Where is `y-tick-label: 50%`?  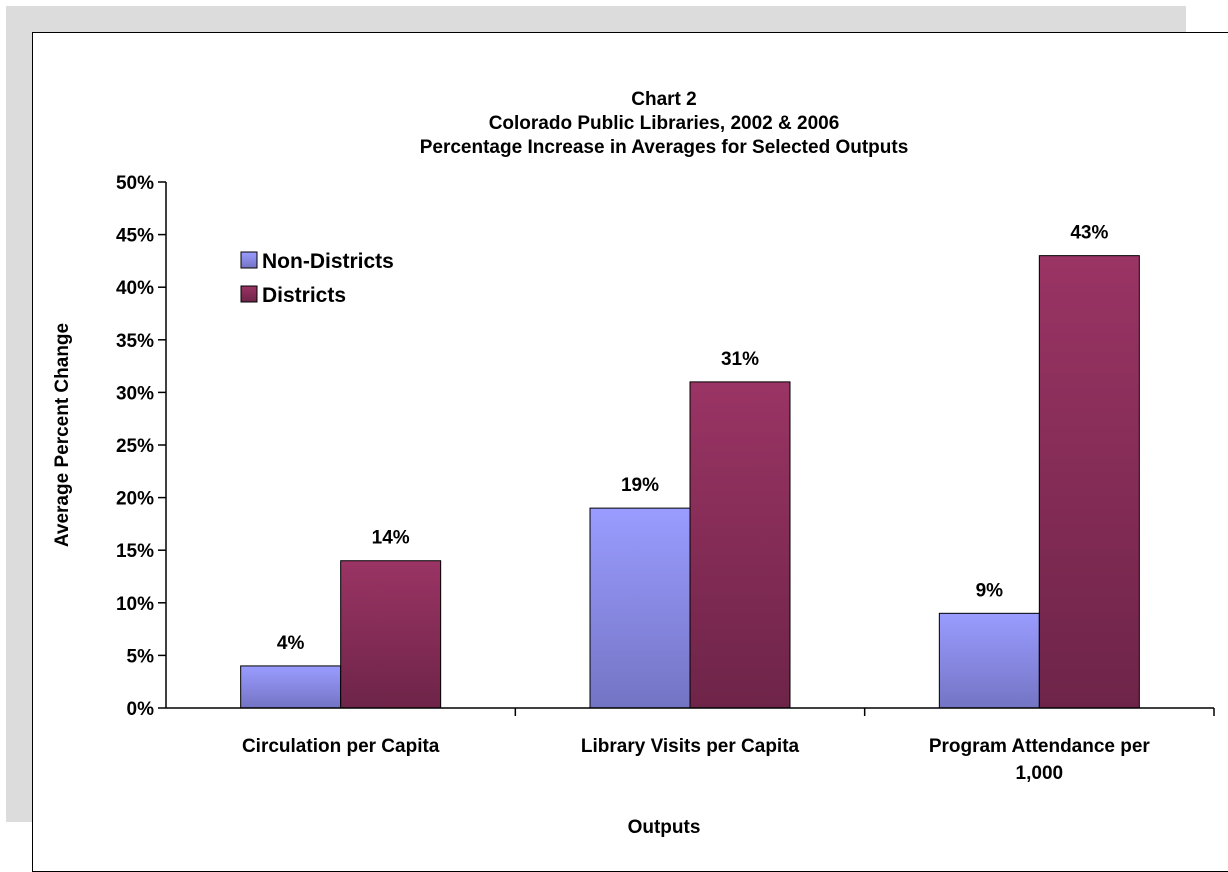
y-tick-label: 50% is located at coordinates (135, 183).